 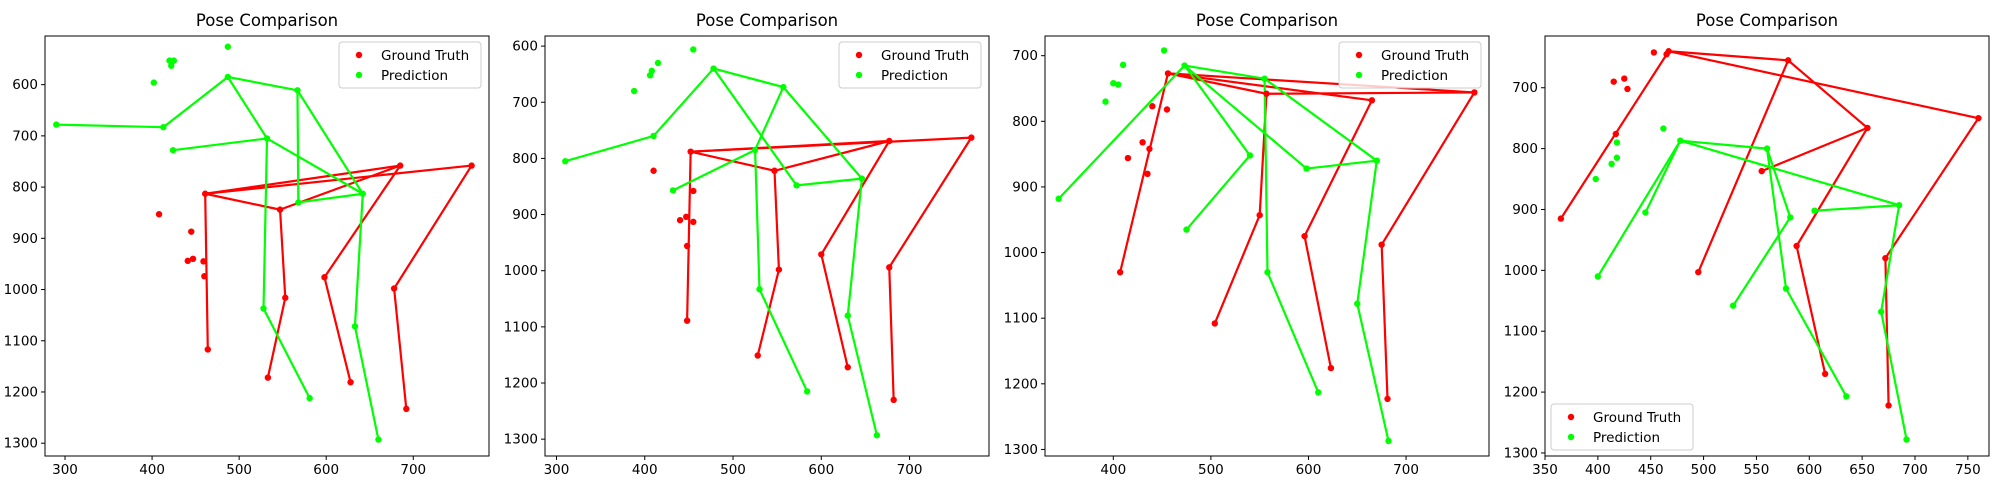 What do you see at coordinates (1521, 271) in the screenshot?
I see `y-tick-label: 1000` at bounding box center [1521, 271].